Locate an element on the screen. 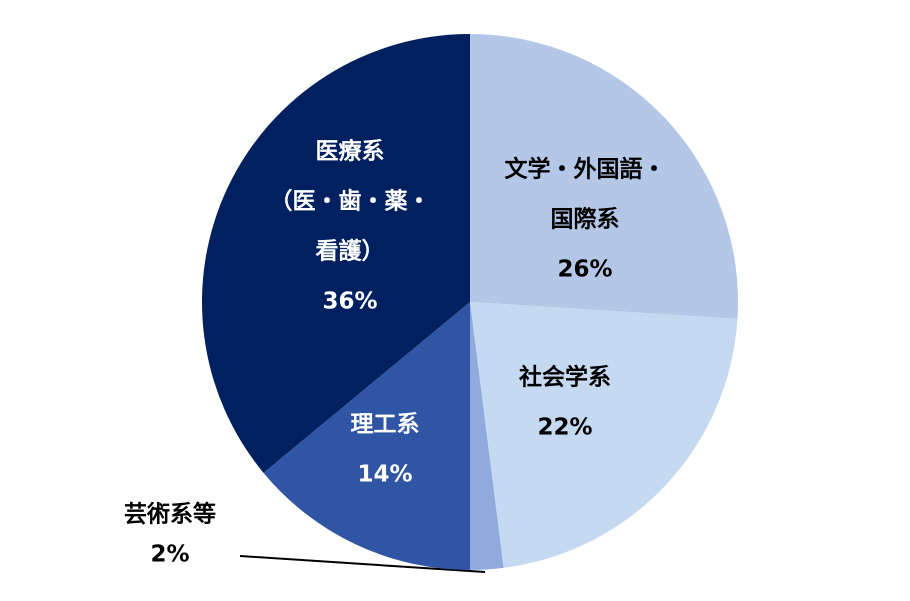 This screenshot has height=601, width=910. slice-label: （医・歯・薬・ is located at coordinates (350, 201).